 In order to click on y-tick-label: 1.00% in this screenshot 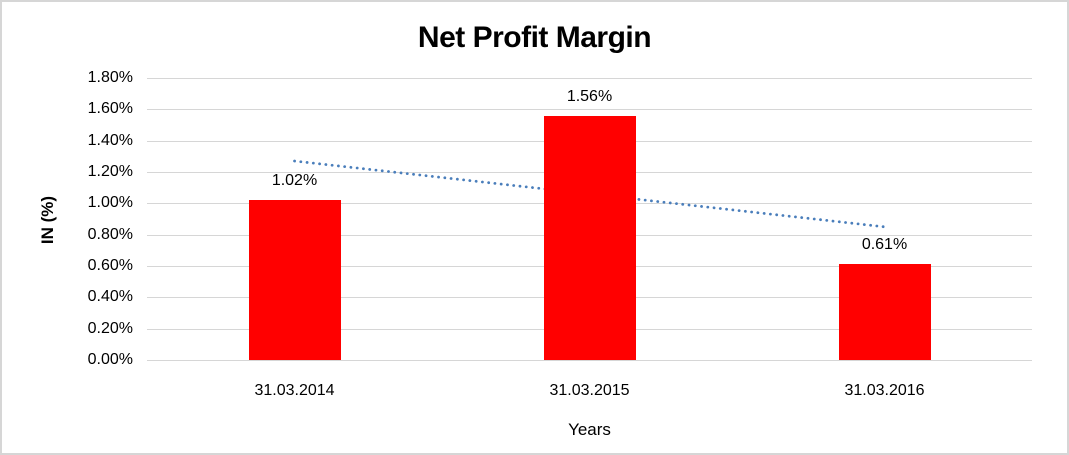, I will do `click(110, 203)`.